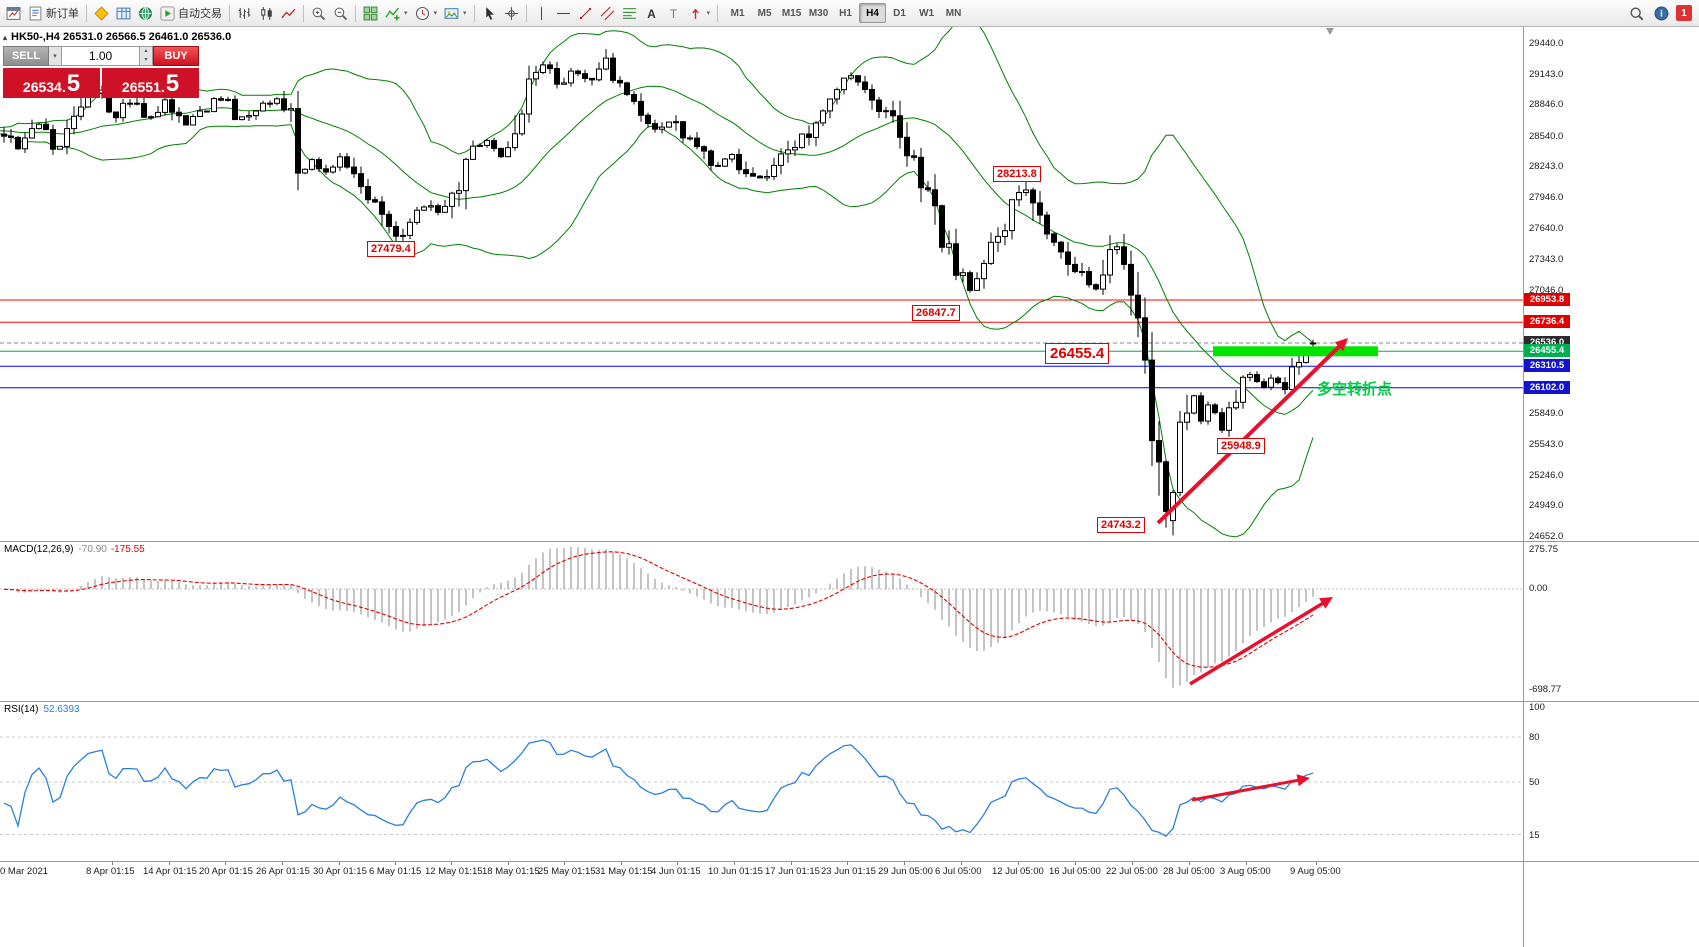 This screenshot has width=1699, height=947. Describe the element at coordinates (1534, 782) in the screenshot. I see `rsi-axis-label: 50` at that location.